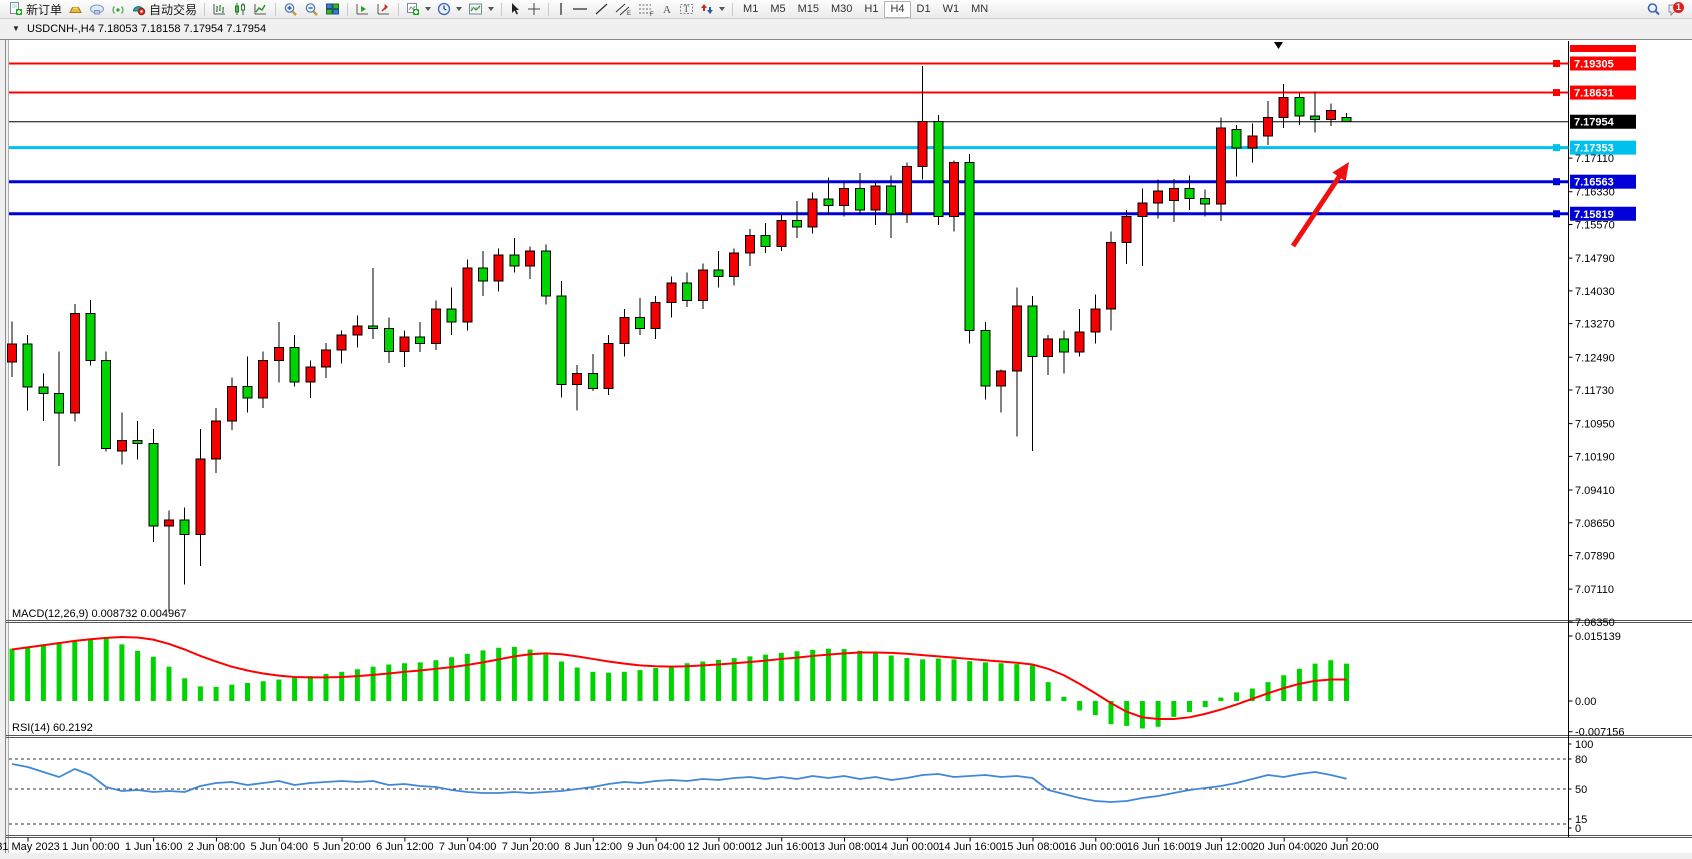 The width and height of the screenshot is (1692, 859). I want to click on time-tick-label: 16 Jun 16:00, so click(1159, 847).